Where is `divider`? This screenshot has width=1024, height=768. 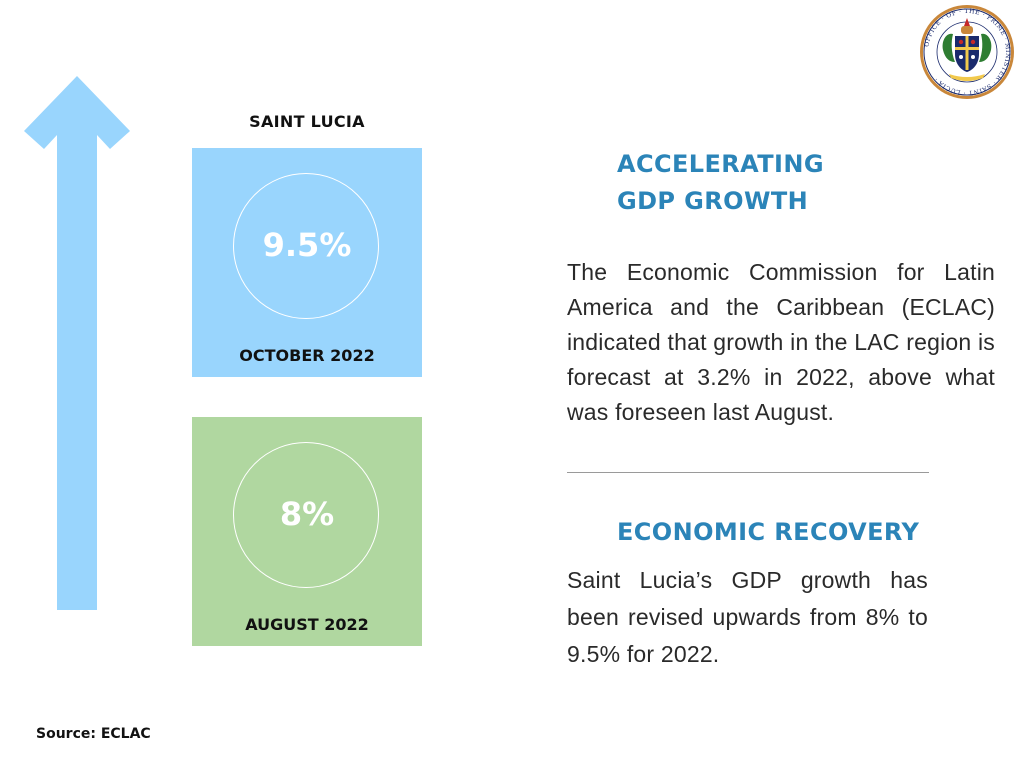 divider is located at coordinates (748, 472).